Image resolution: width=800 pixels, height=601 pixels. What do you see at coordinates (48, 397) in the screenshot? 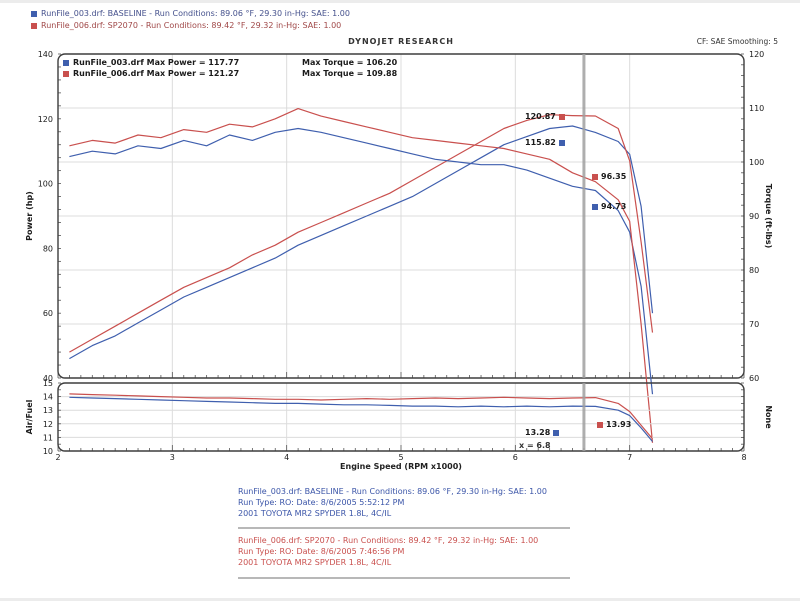
I see `left-axis-tick-label: 14` at bounding box center [48, 397].